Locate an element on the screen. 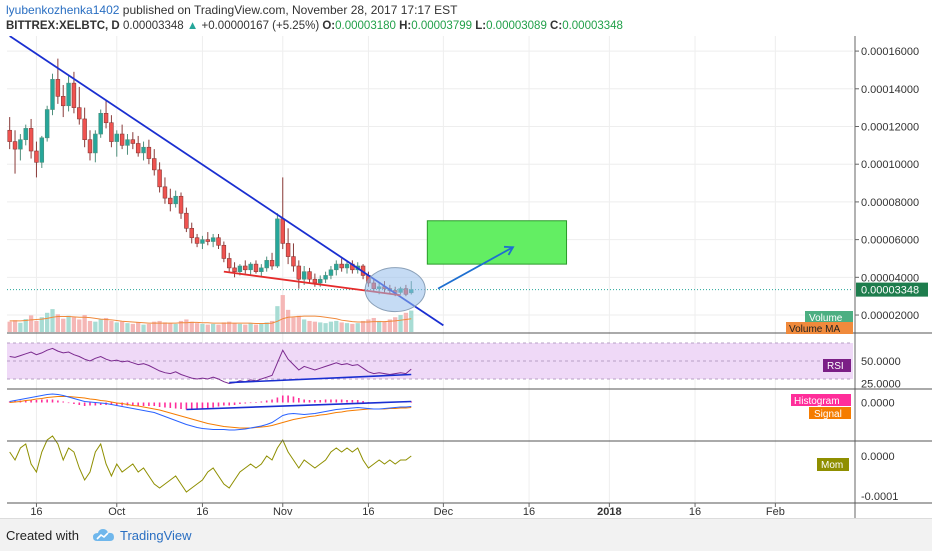  volume-ma-line is located at coordinates (210, 320).